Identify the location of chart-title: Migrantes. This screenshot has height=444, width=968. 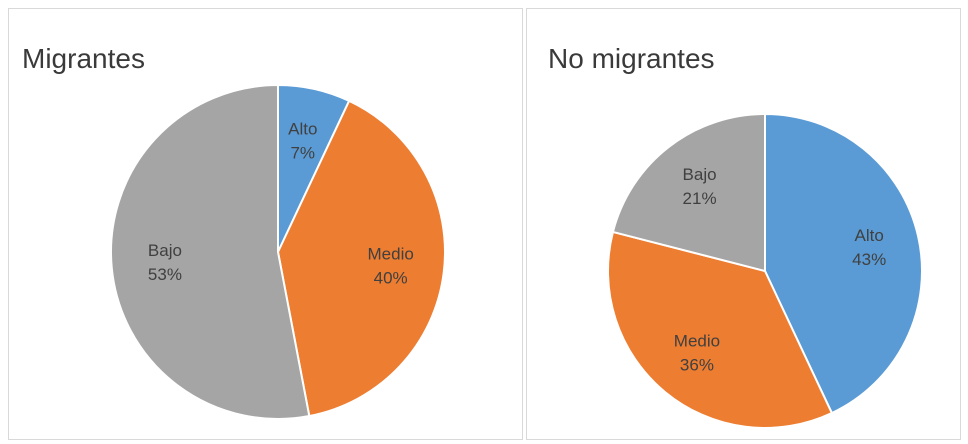
(83, 58).